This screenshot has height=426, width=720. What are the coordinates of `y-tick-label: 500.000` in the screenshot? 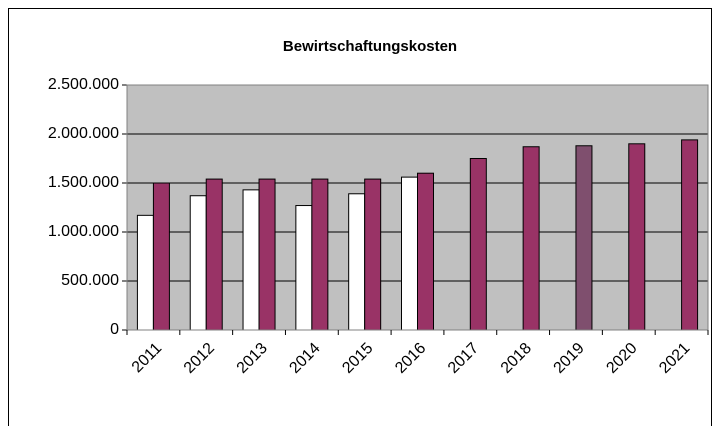 It's located at (90, 280).